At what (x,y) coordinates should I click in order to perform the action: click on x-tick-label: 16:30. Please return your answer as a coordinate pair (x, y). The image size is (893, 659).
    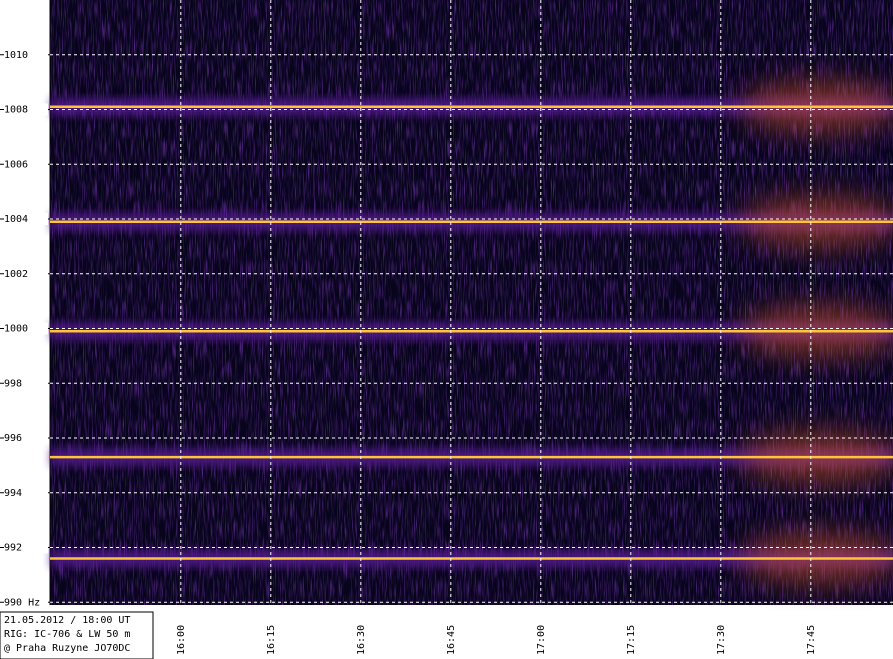
    Looking at the image, I should click on (361, 640).